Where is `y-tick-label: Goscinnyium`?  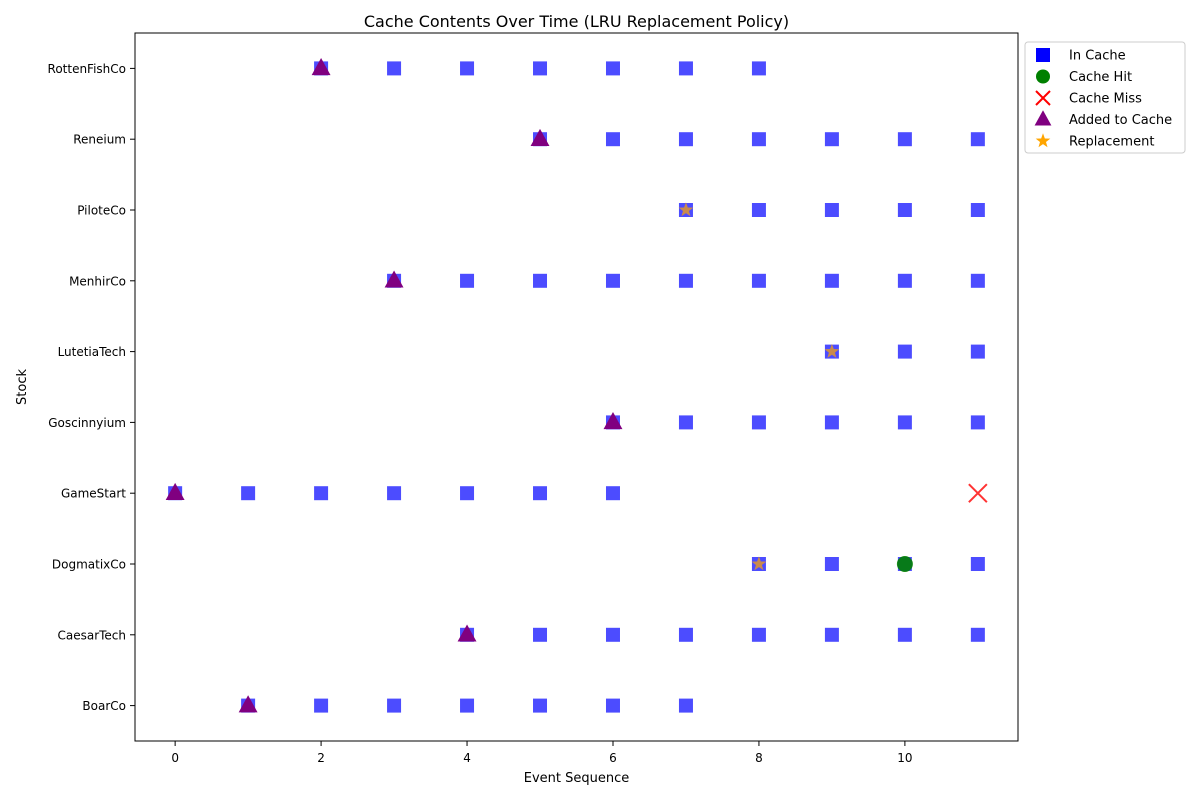
y-tick-label: Goscinnyium is located at coordinates (87, 423).